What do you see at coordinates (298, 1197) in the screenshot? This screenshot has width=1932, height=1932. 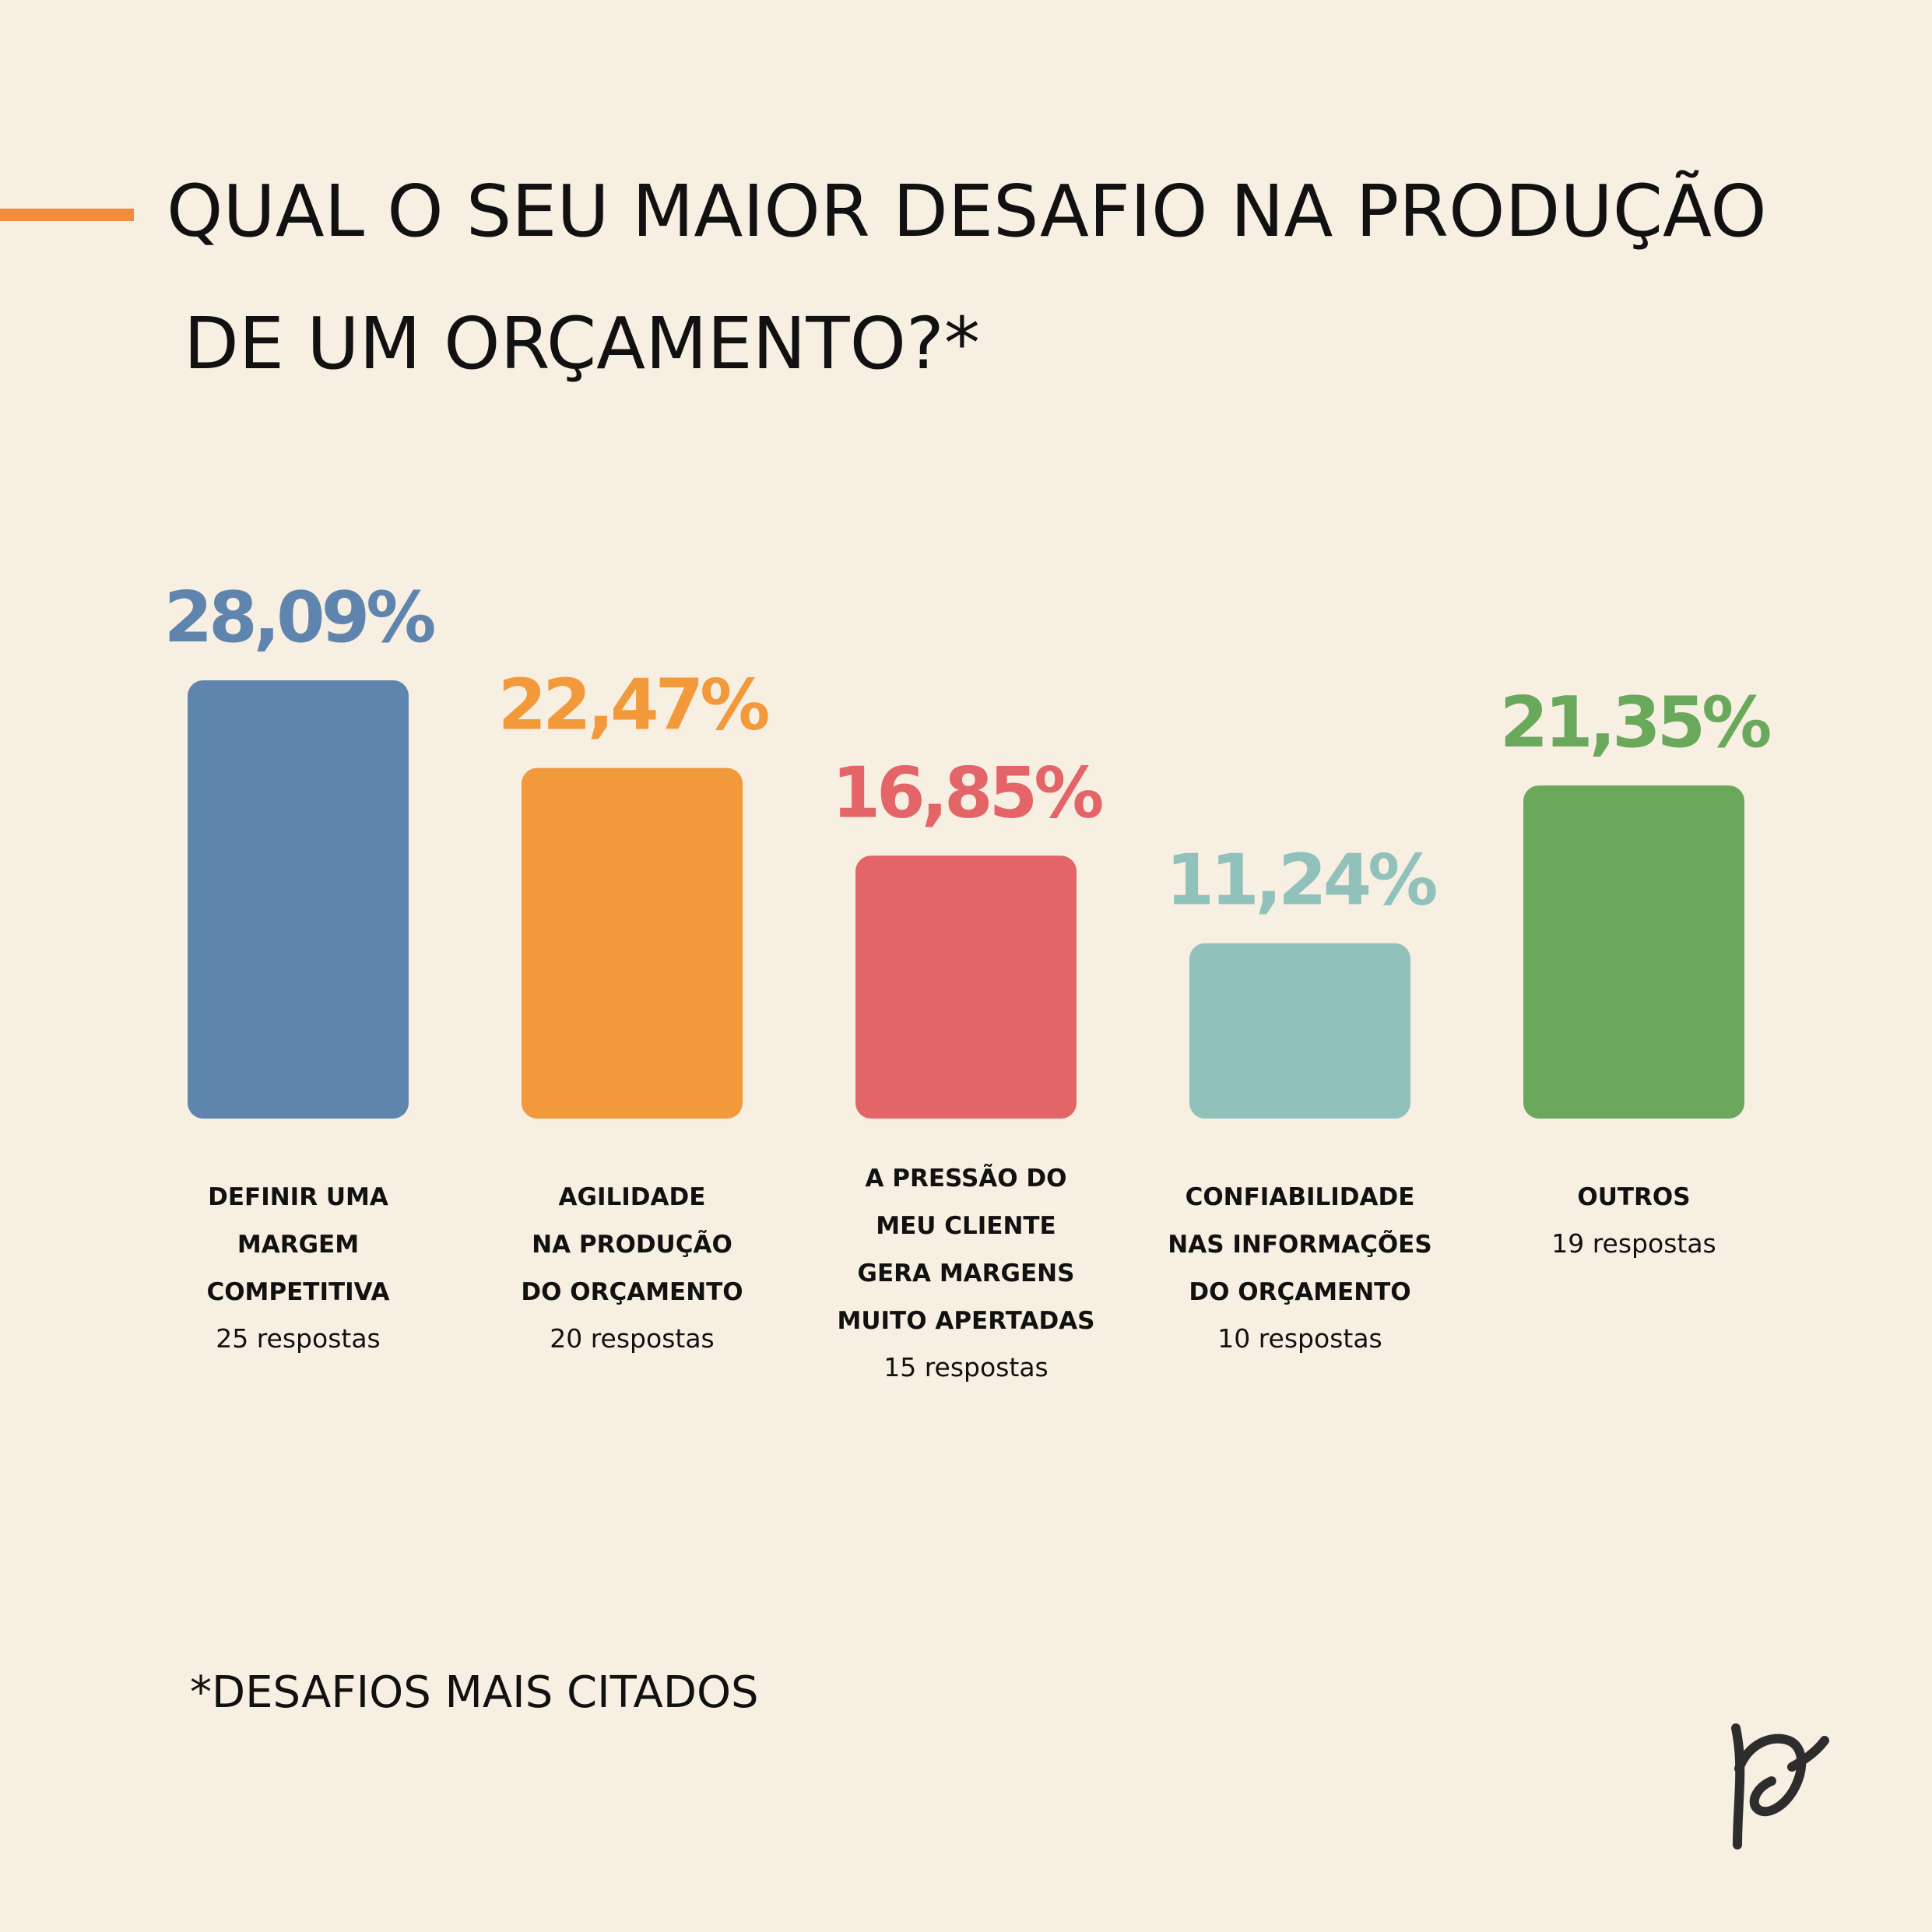 I see `category-label-1-line-1: DEFINIR UMA` at bounding box center [298, 1197].